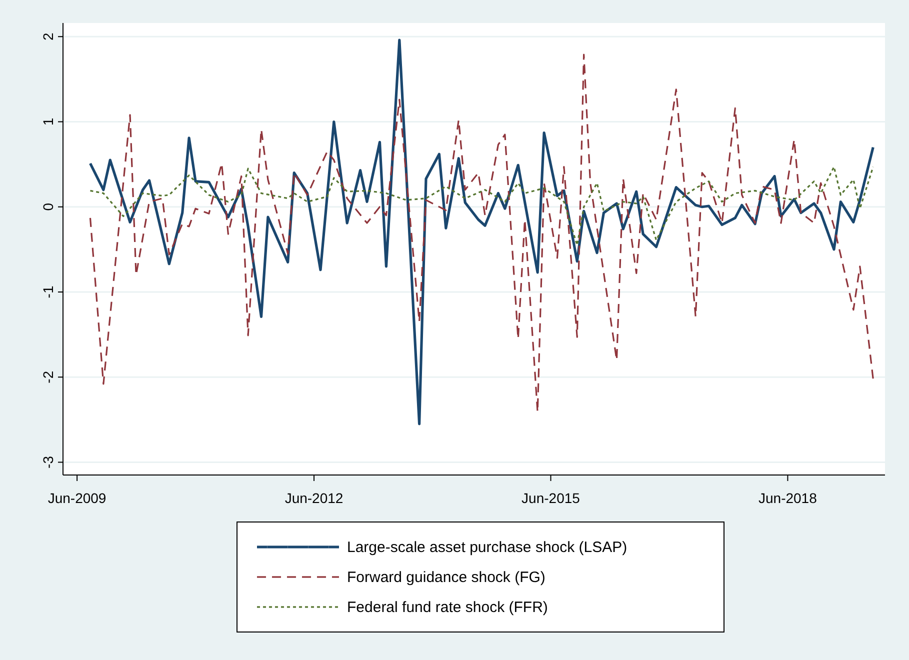 The width and height of the screenshot is (909, 660). Describe the element at coordinates (487, 547) in the screenshot. I see `legend-label: Large-scale asset purchase shock (LSAP)` at that location.